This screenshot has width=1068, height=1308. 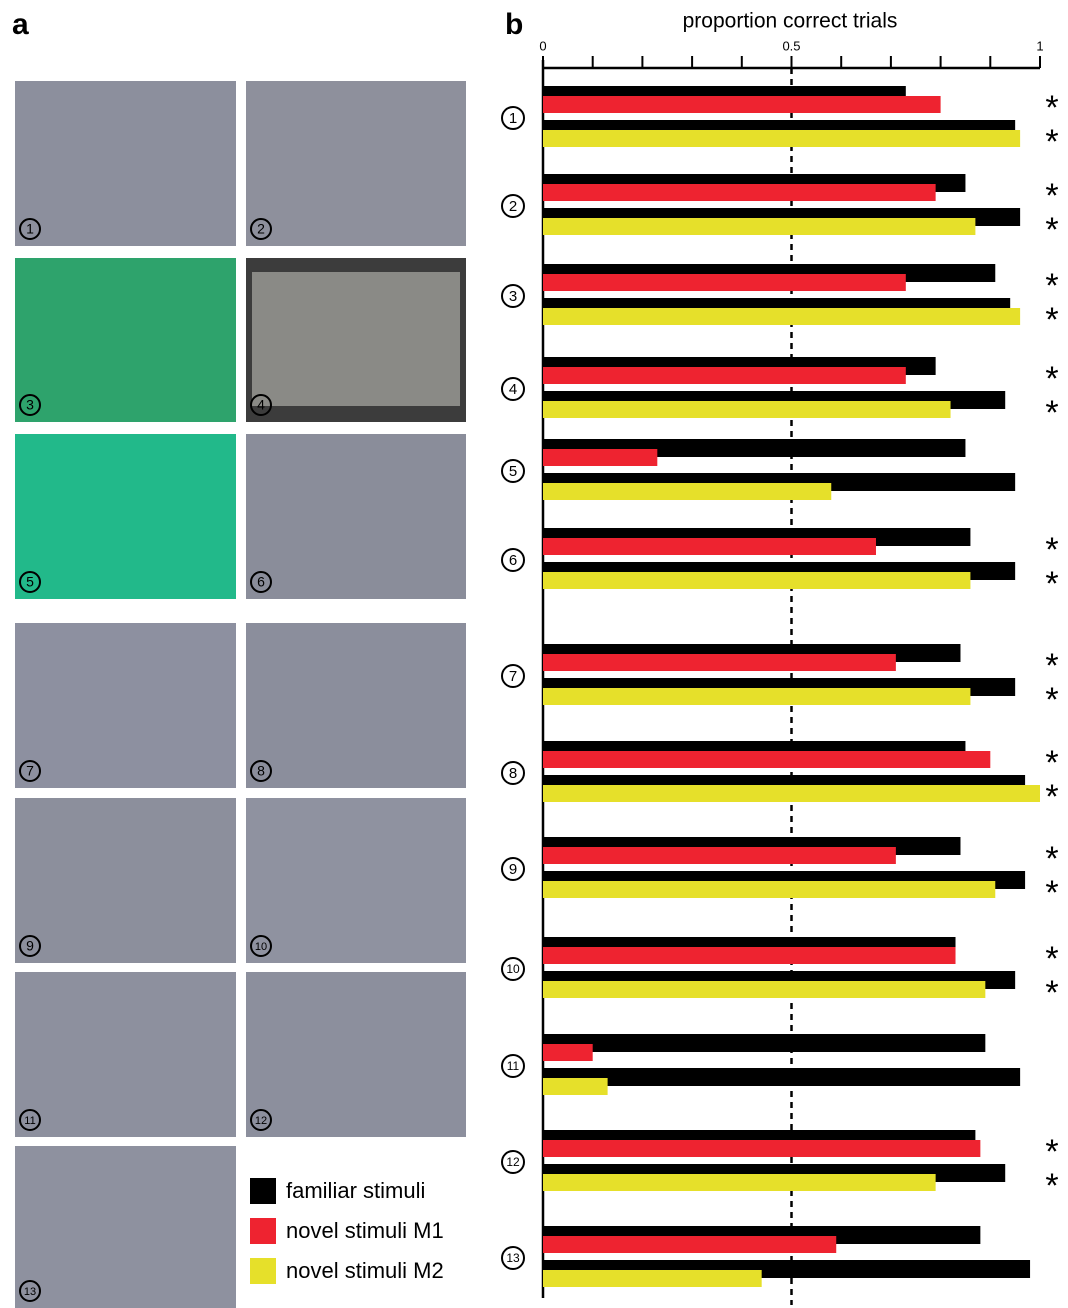 I want to click on group-label: 10, so click(x=513, y=969).